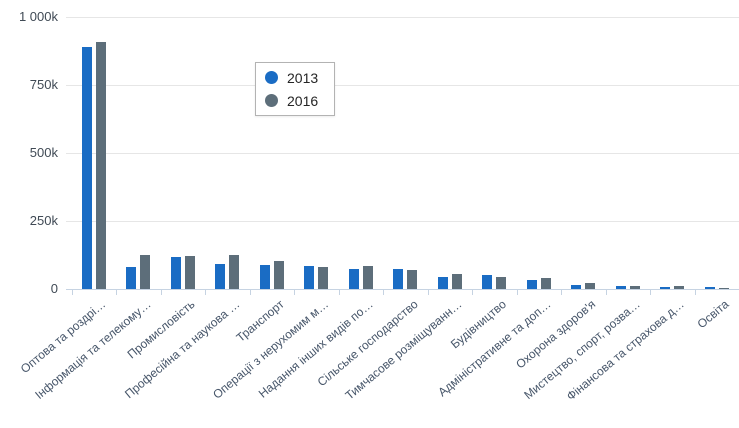  Describe the element at coordinates (271, 77) in the screenshot. I see `legend-swatch-2013-icon` at that location.